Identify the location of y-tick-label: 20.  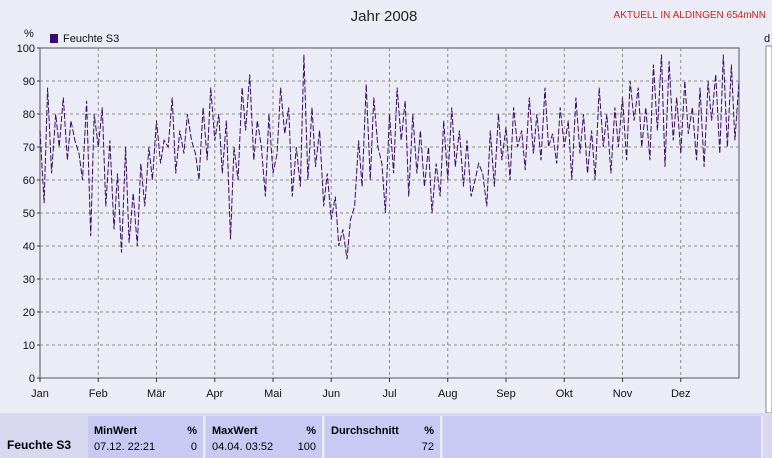
(29, 313).